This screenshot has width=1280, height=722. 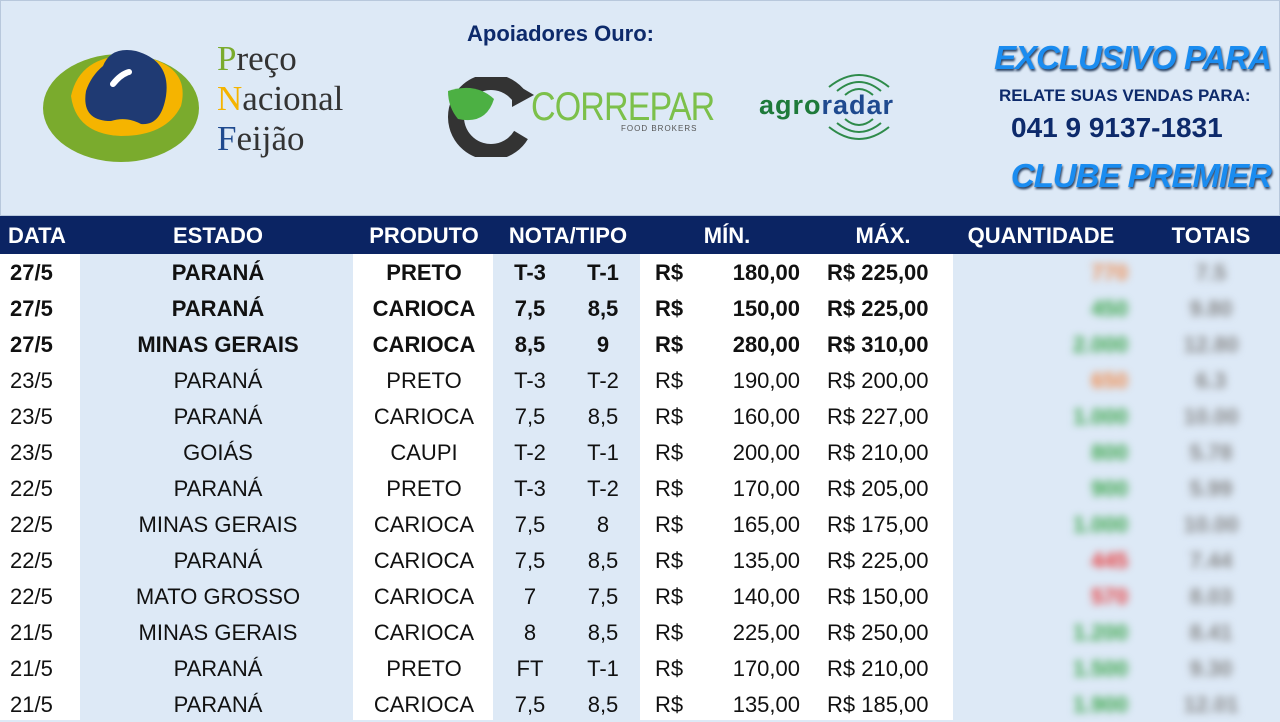 I want to click on cell-quantidade: 445, so click(x=1109, y=560).